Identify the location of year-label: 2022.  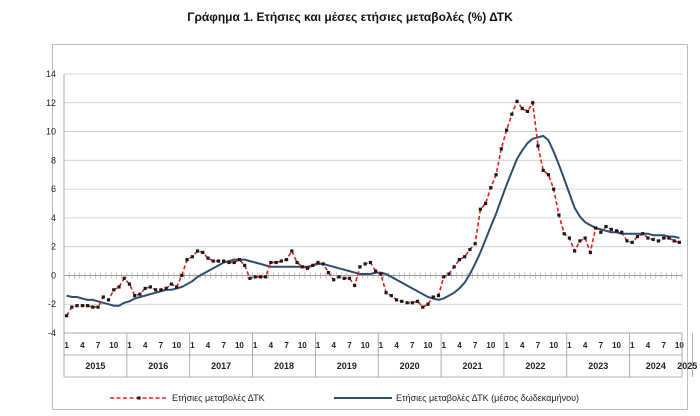
(535, 366).